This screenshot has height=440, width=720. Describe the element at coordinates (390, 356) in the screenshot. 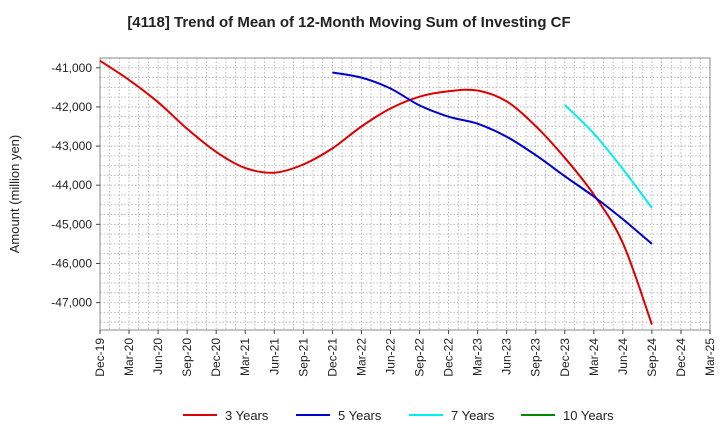

I see `x-tick-label: Jun-22` at that location.